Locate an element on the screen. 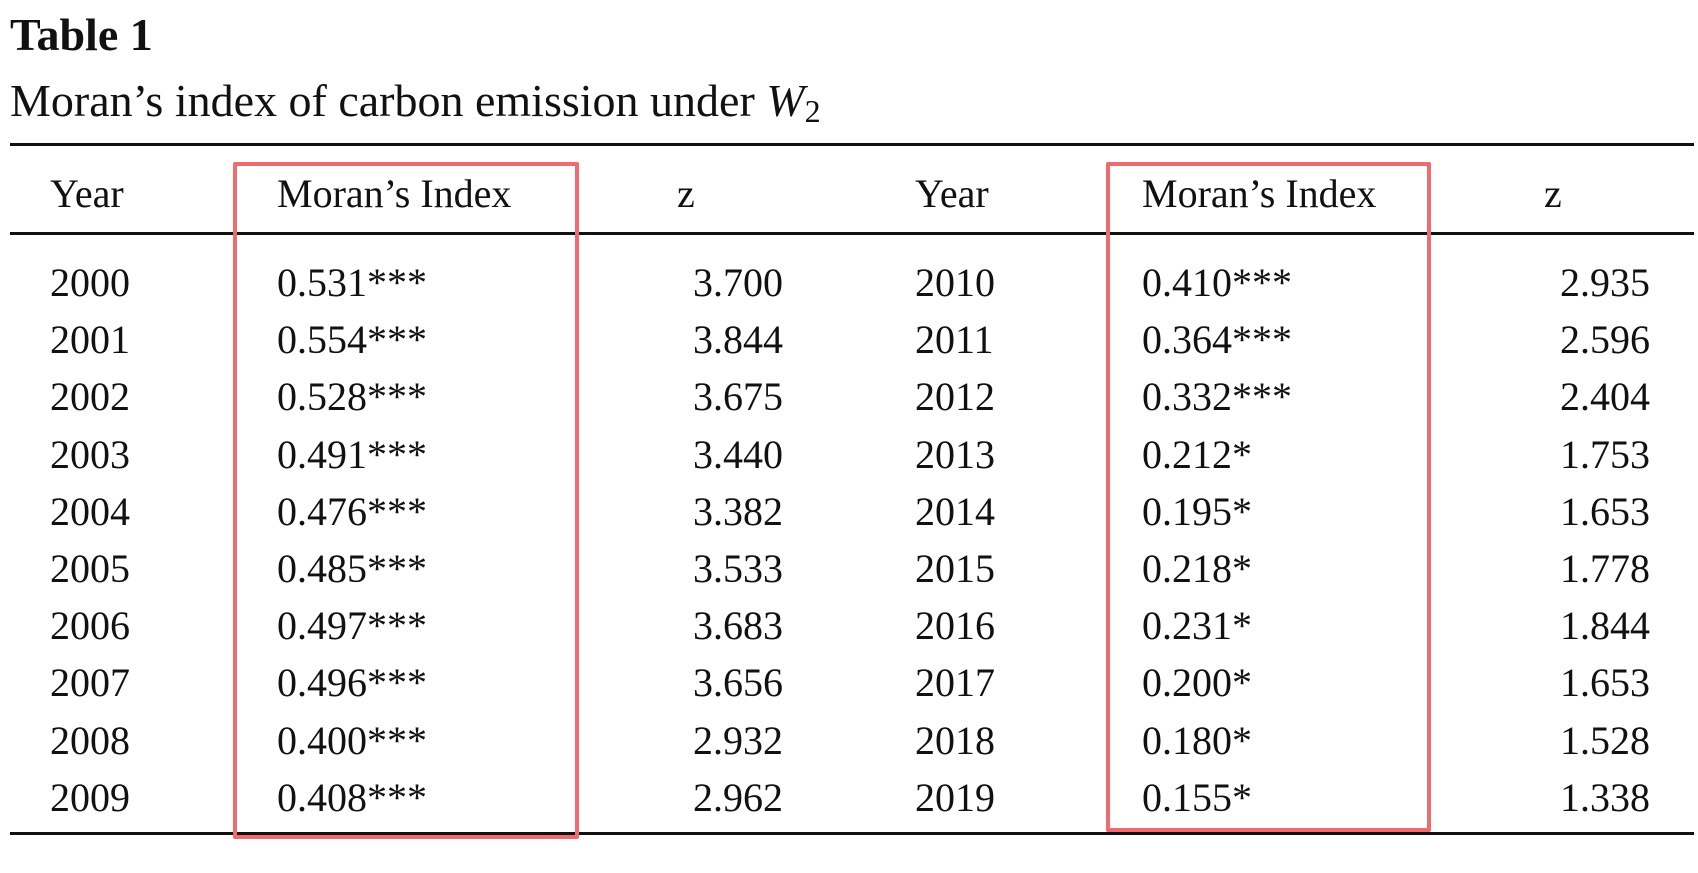  cell-moran-index-right: 0.364*** is located at coordinates (1217, 339).